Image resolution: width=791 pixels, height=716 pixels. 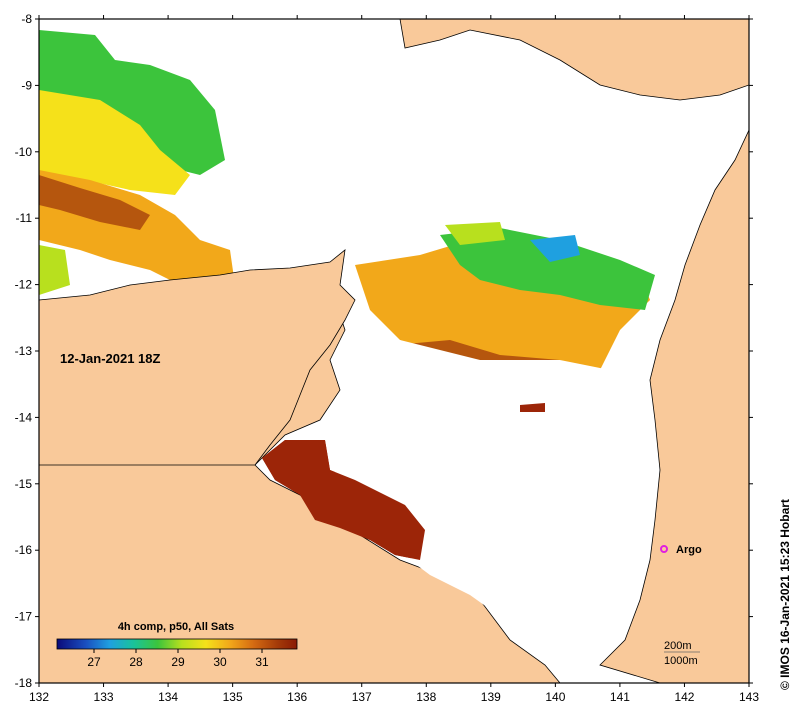 I want to click on sst-patch-south-spots, so click(x=532, y=407).